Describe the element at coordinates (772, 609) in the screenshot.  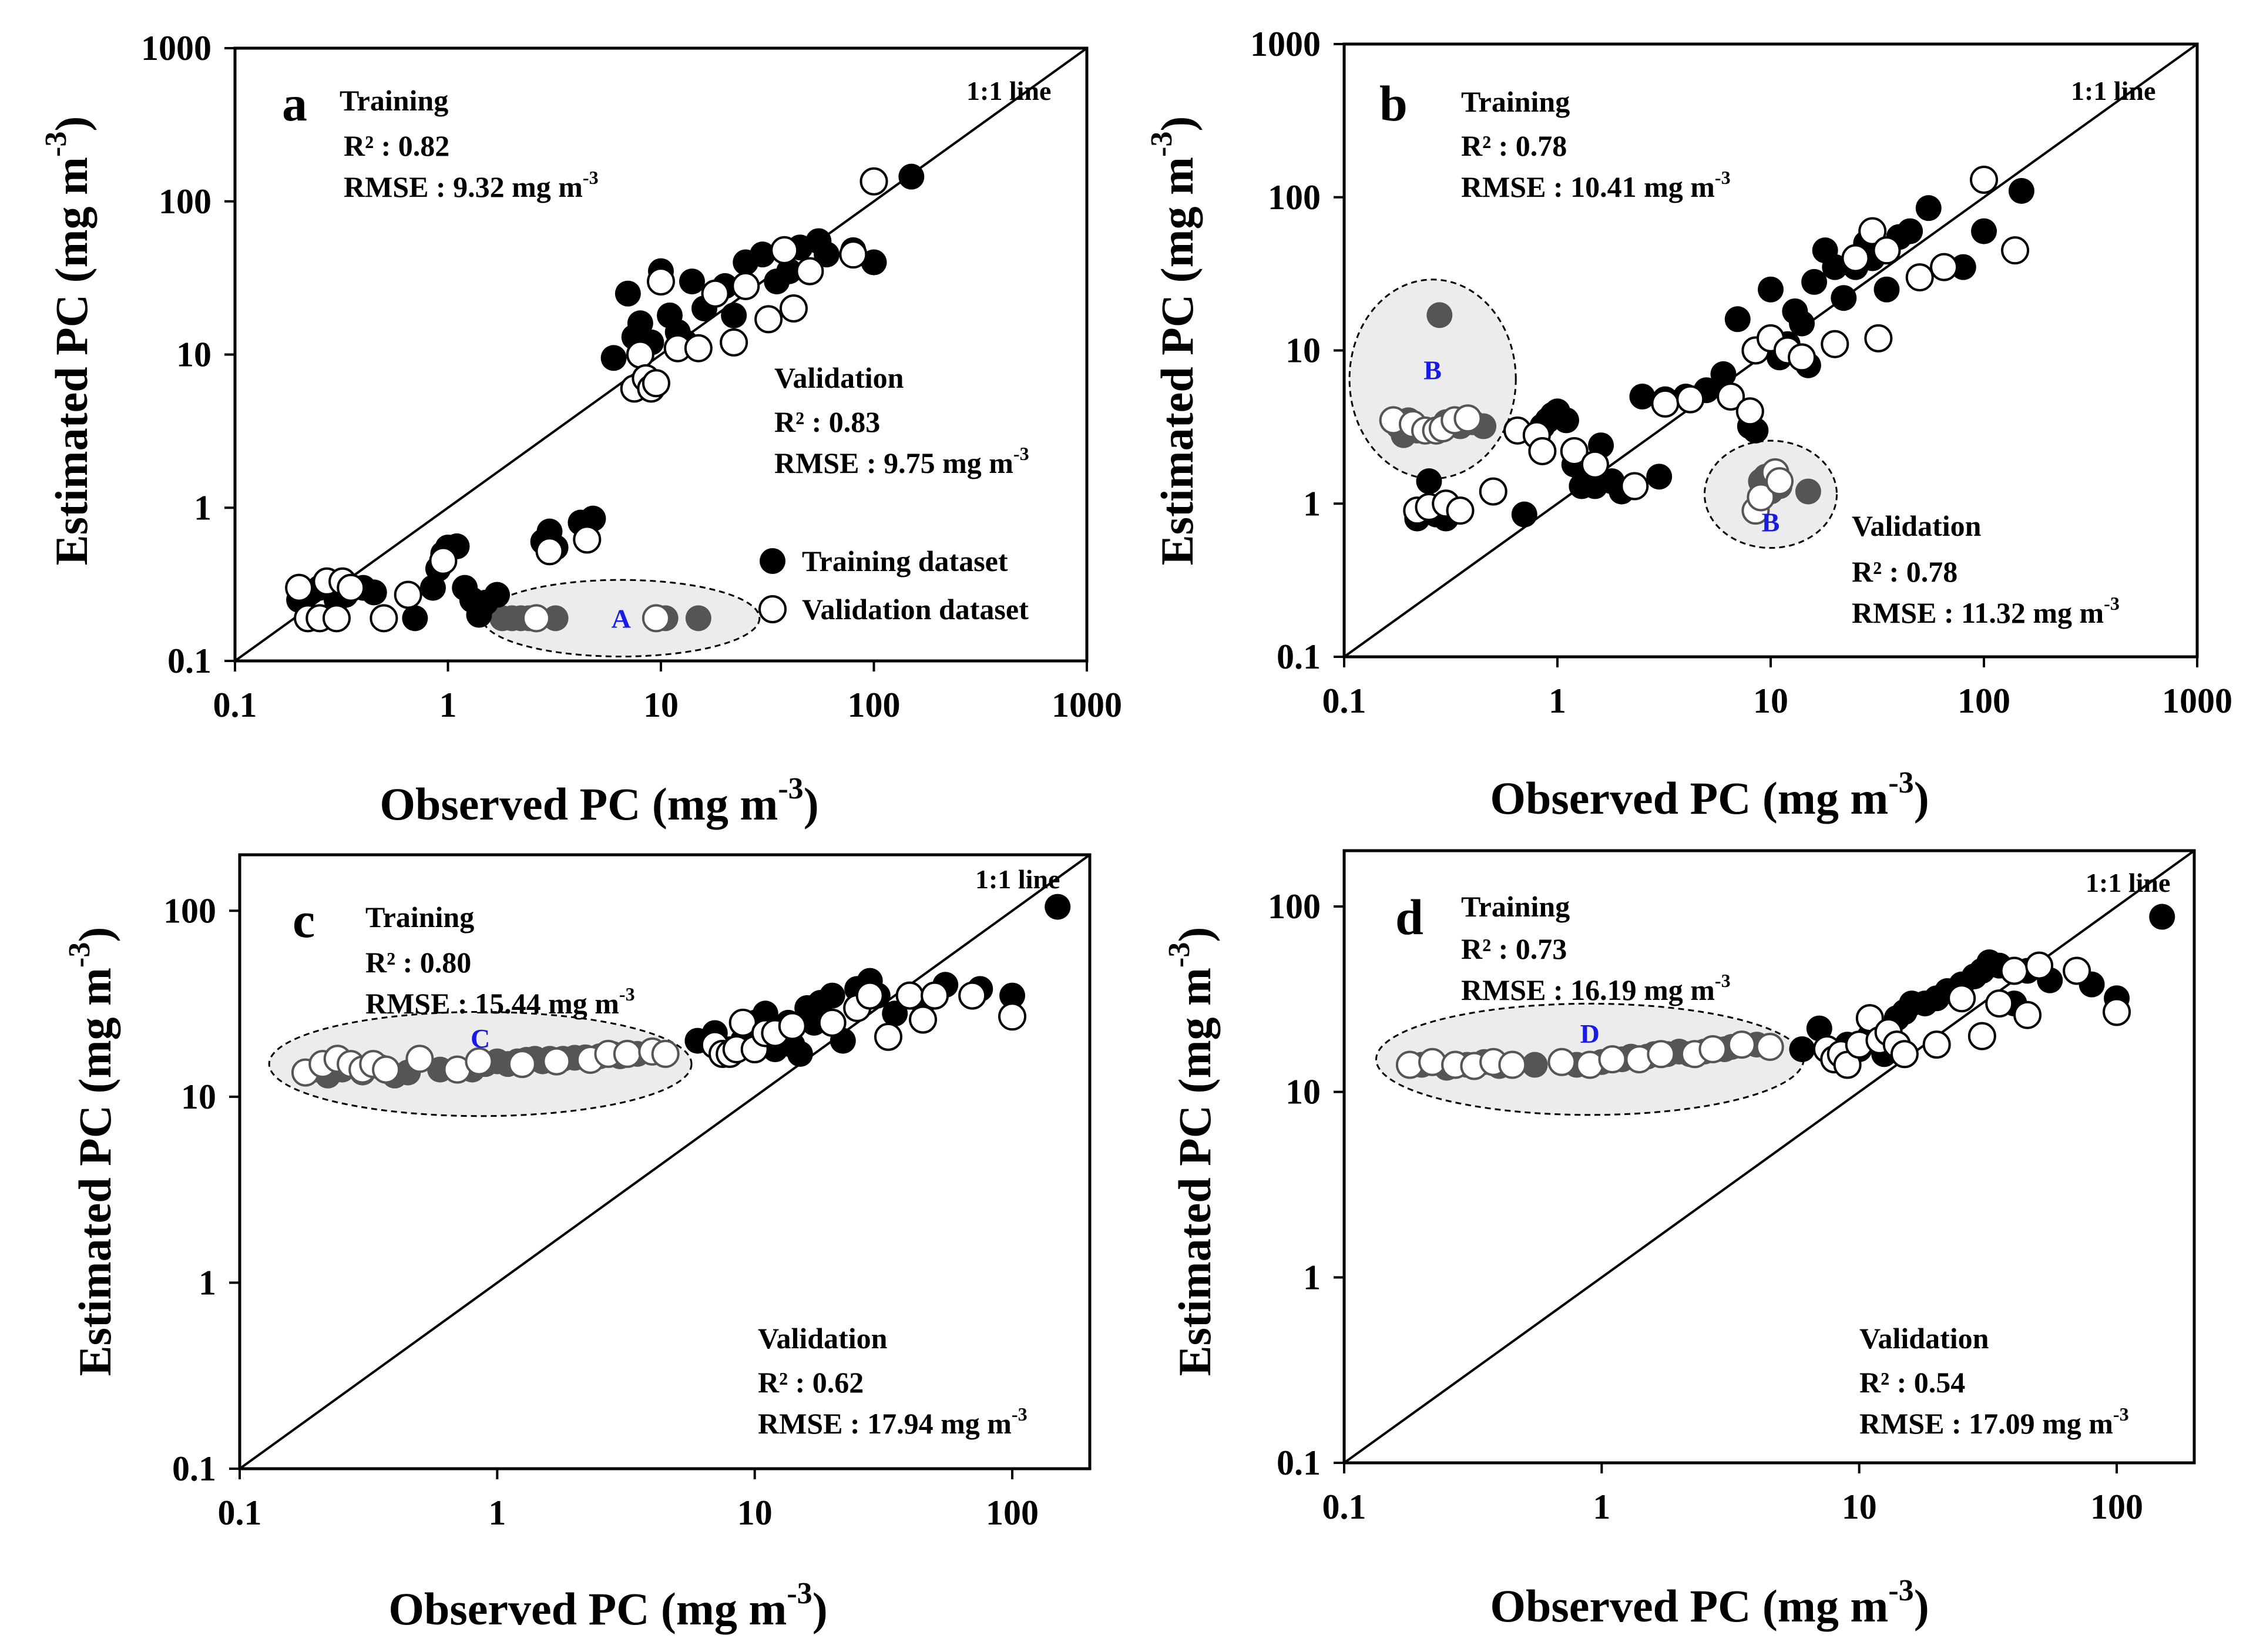
I see `legend-validation-marker` at that location.